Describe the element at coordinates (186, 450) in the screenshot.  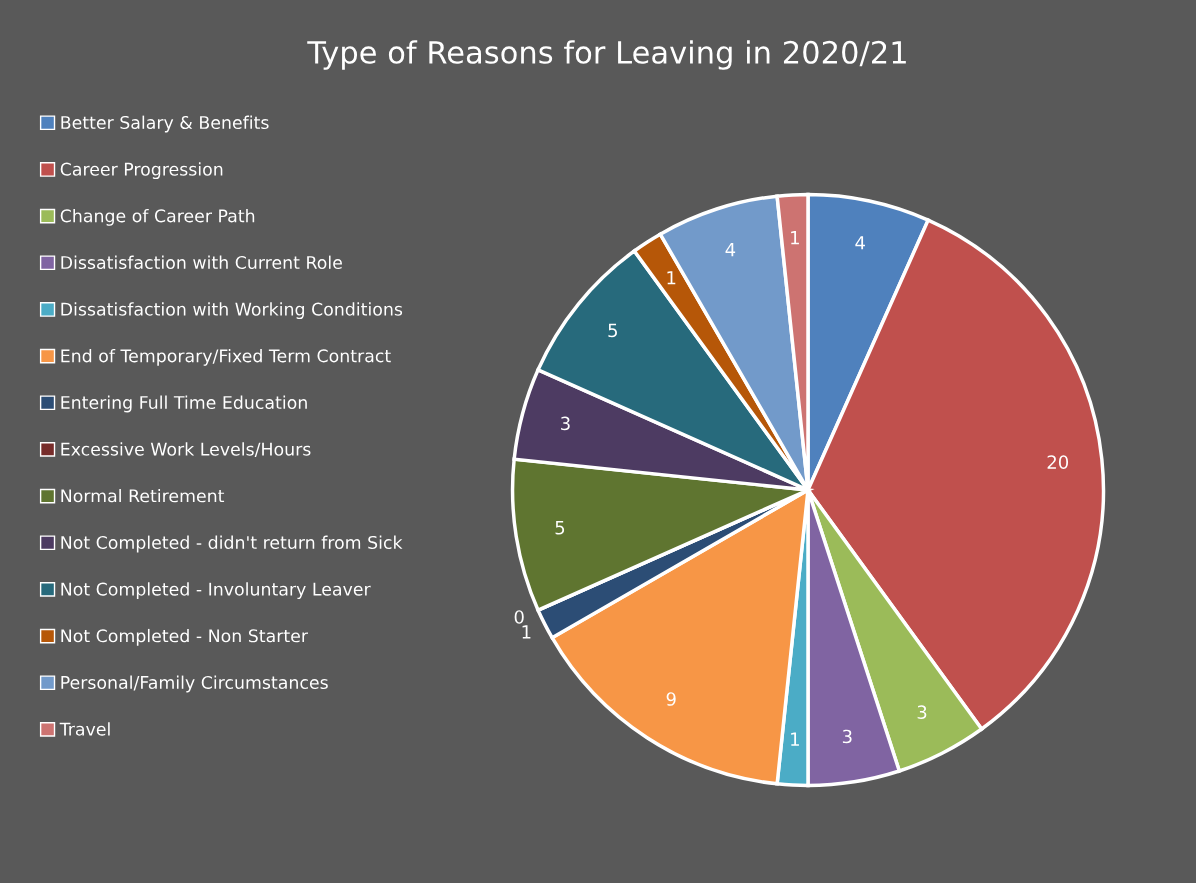
I see `legend-label: Excessive Work Levels/Hours` at that location.